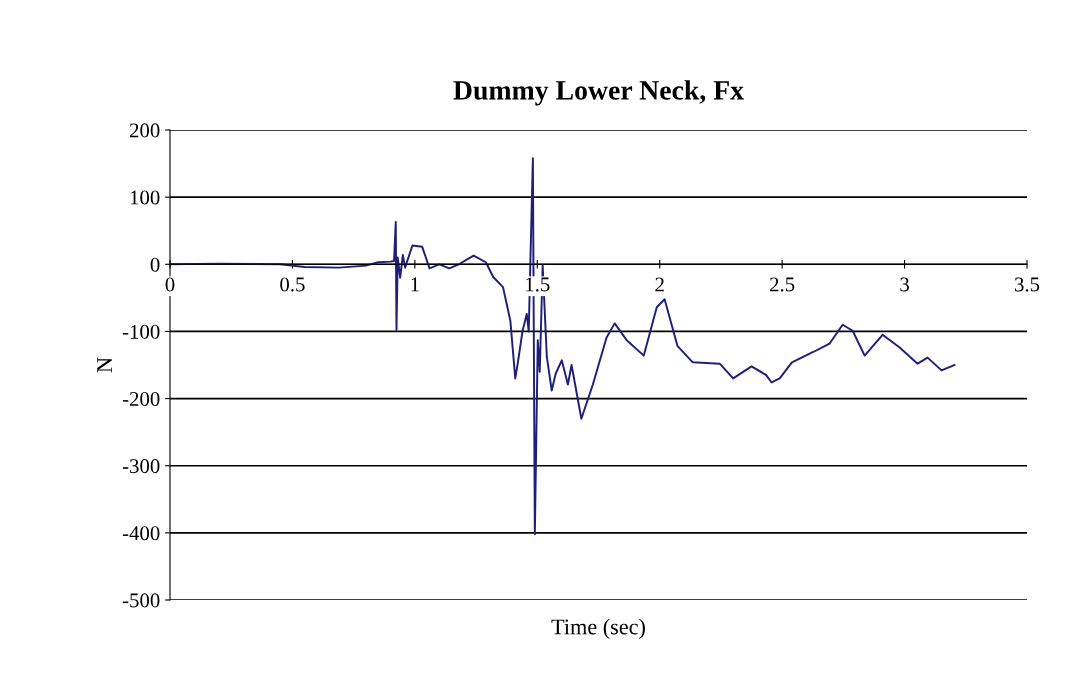 The width and height of the screenshot is (1073, 690). Describe the element at coordinates (141, 466) in the screenshot. I see `y-tick-label: -300` at that location.